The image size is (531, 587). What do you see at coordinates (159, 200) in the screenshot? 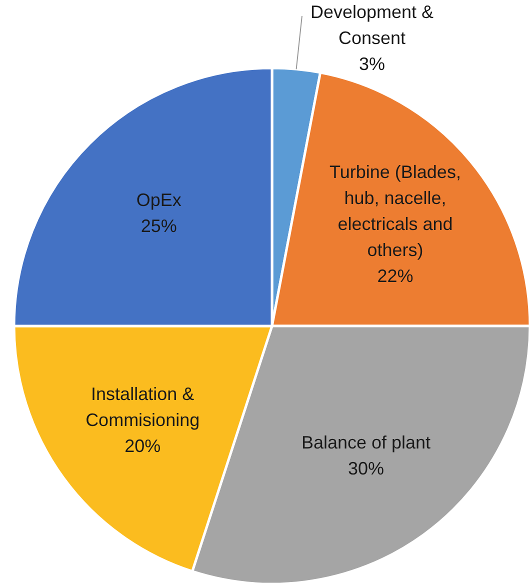
I see `slice-label: OpEx` at bounding box center [159, 200].